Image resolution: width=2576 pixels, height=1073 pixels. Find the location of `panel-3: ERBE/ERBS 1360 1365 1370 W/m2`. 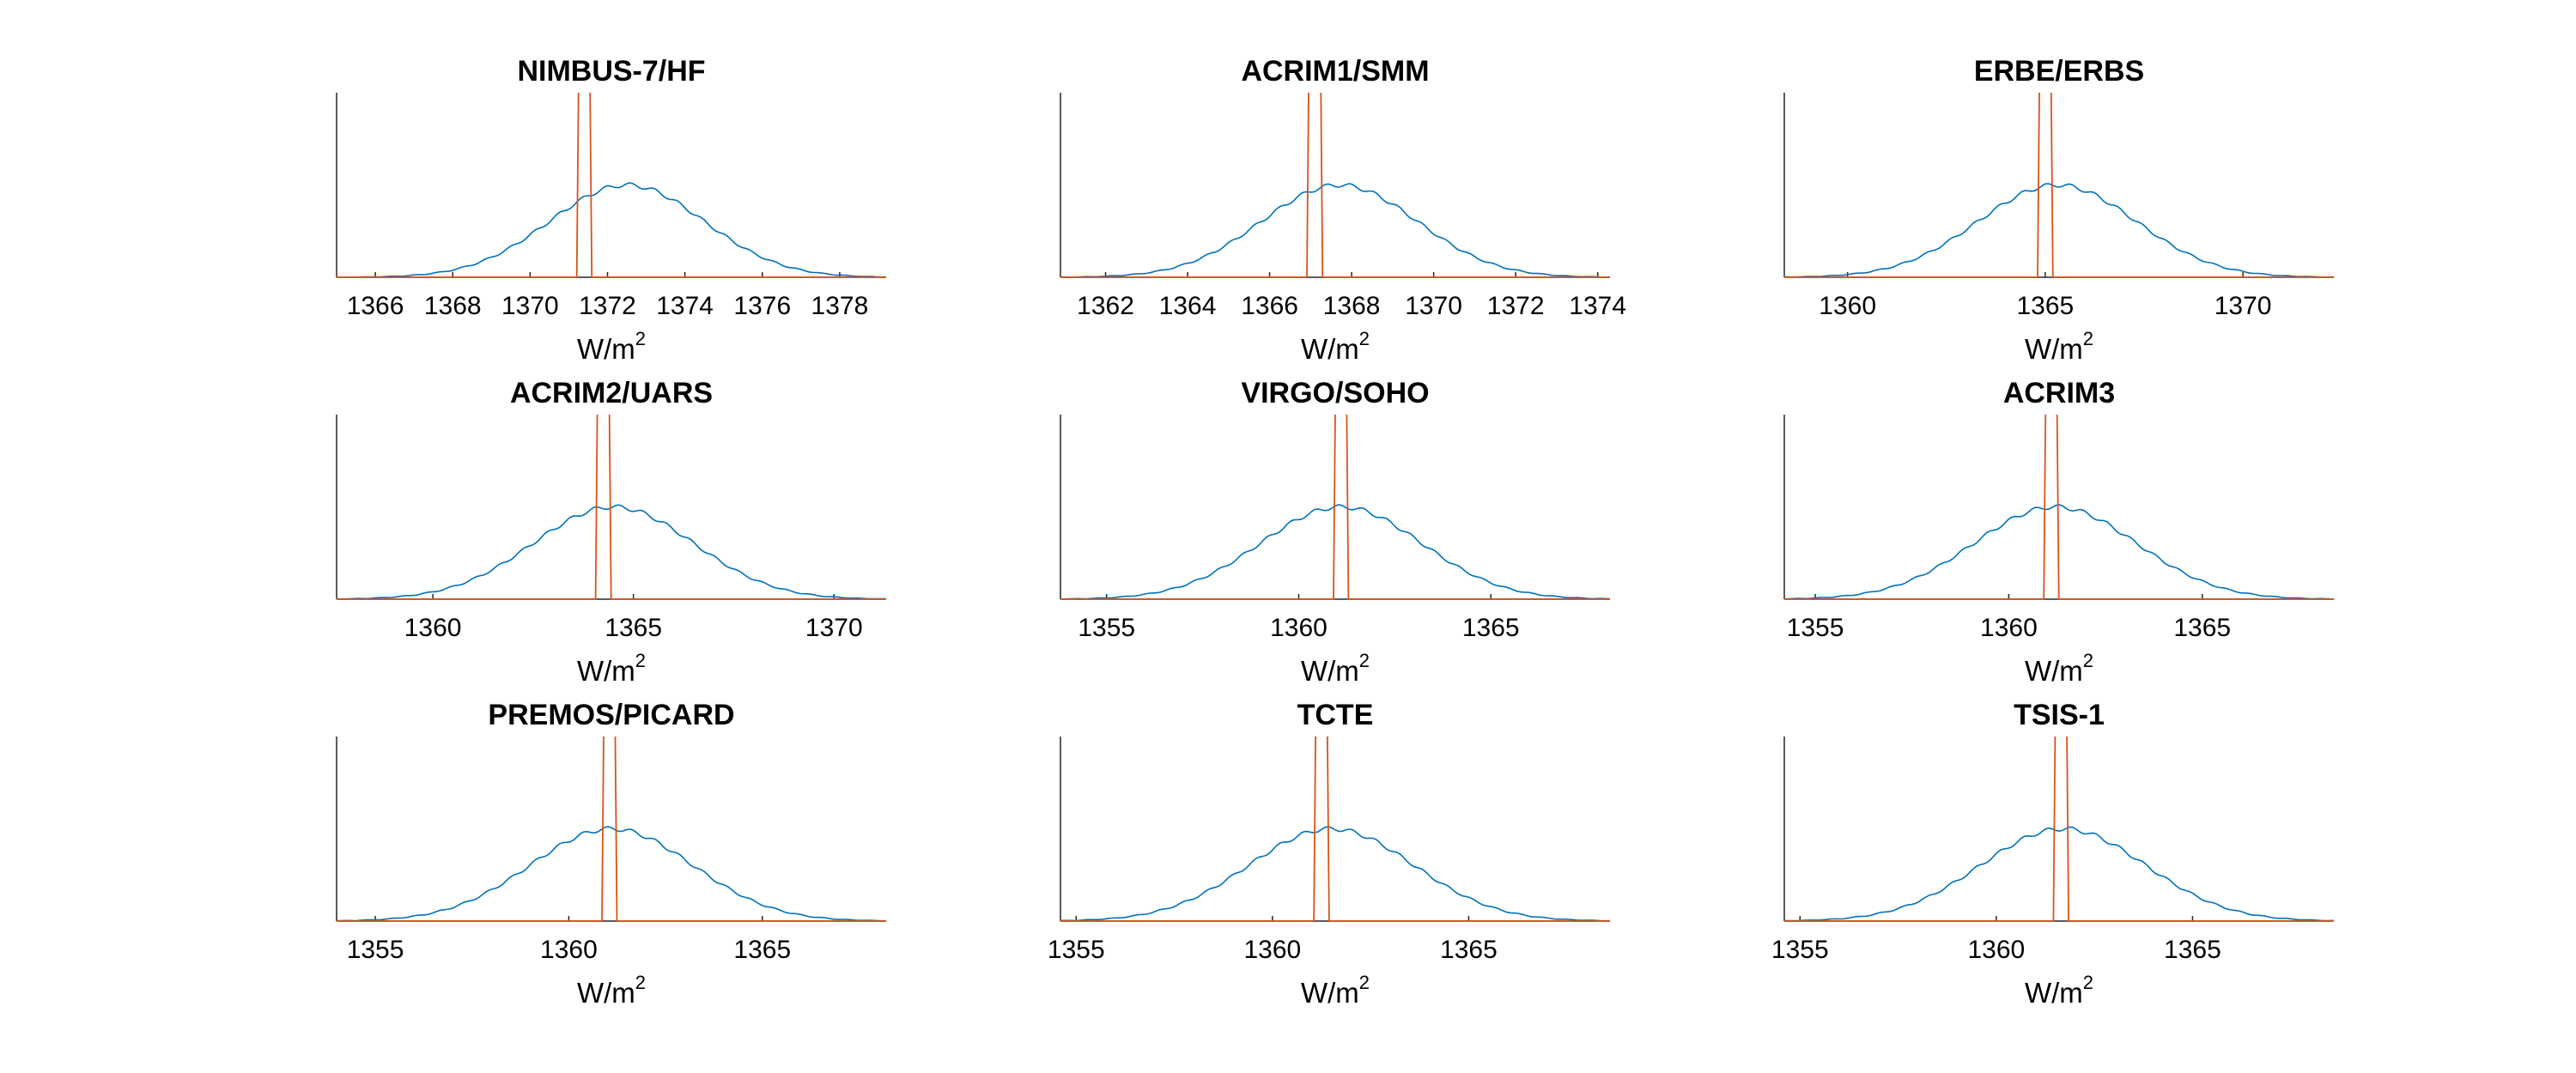

panel-3: ERBE/ERBS 1360 1365 1370 W/m2 is located at coordinates (2058, 210).